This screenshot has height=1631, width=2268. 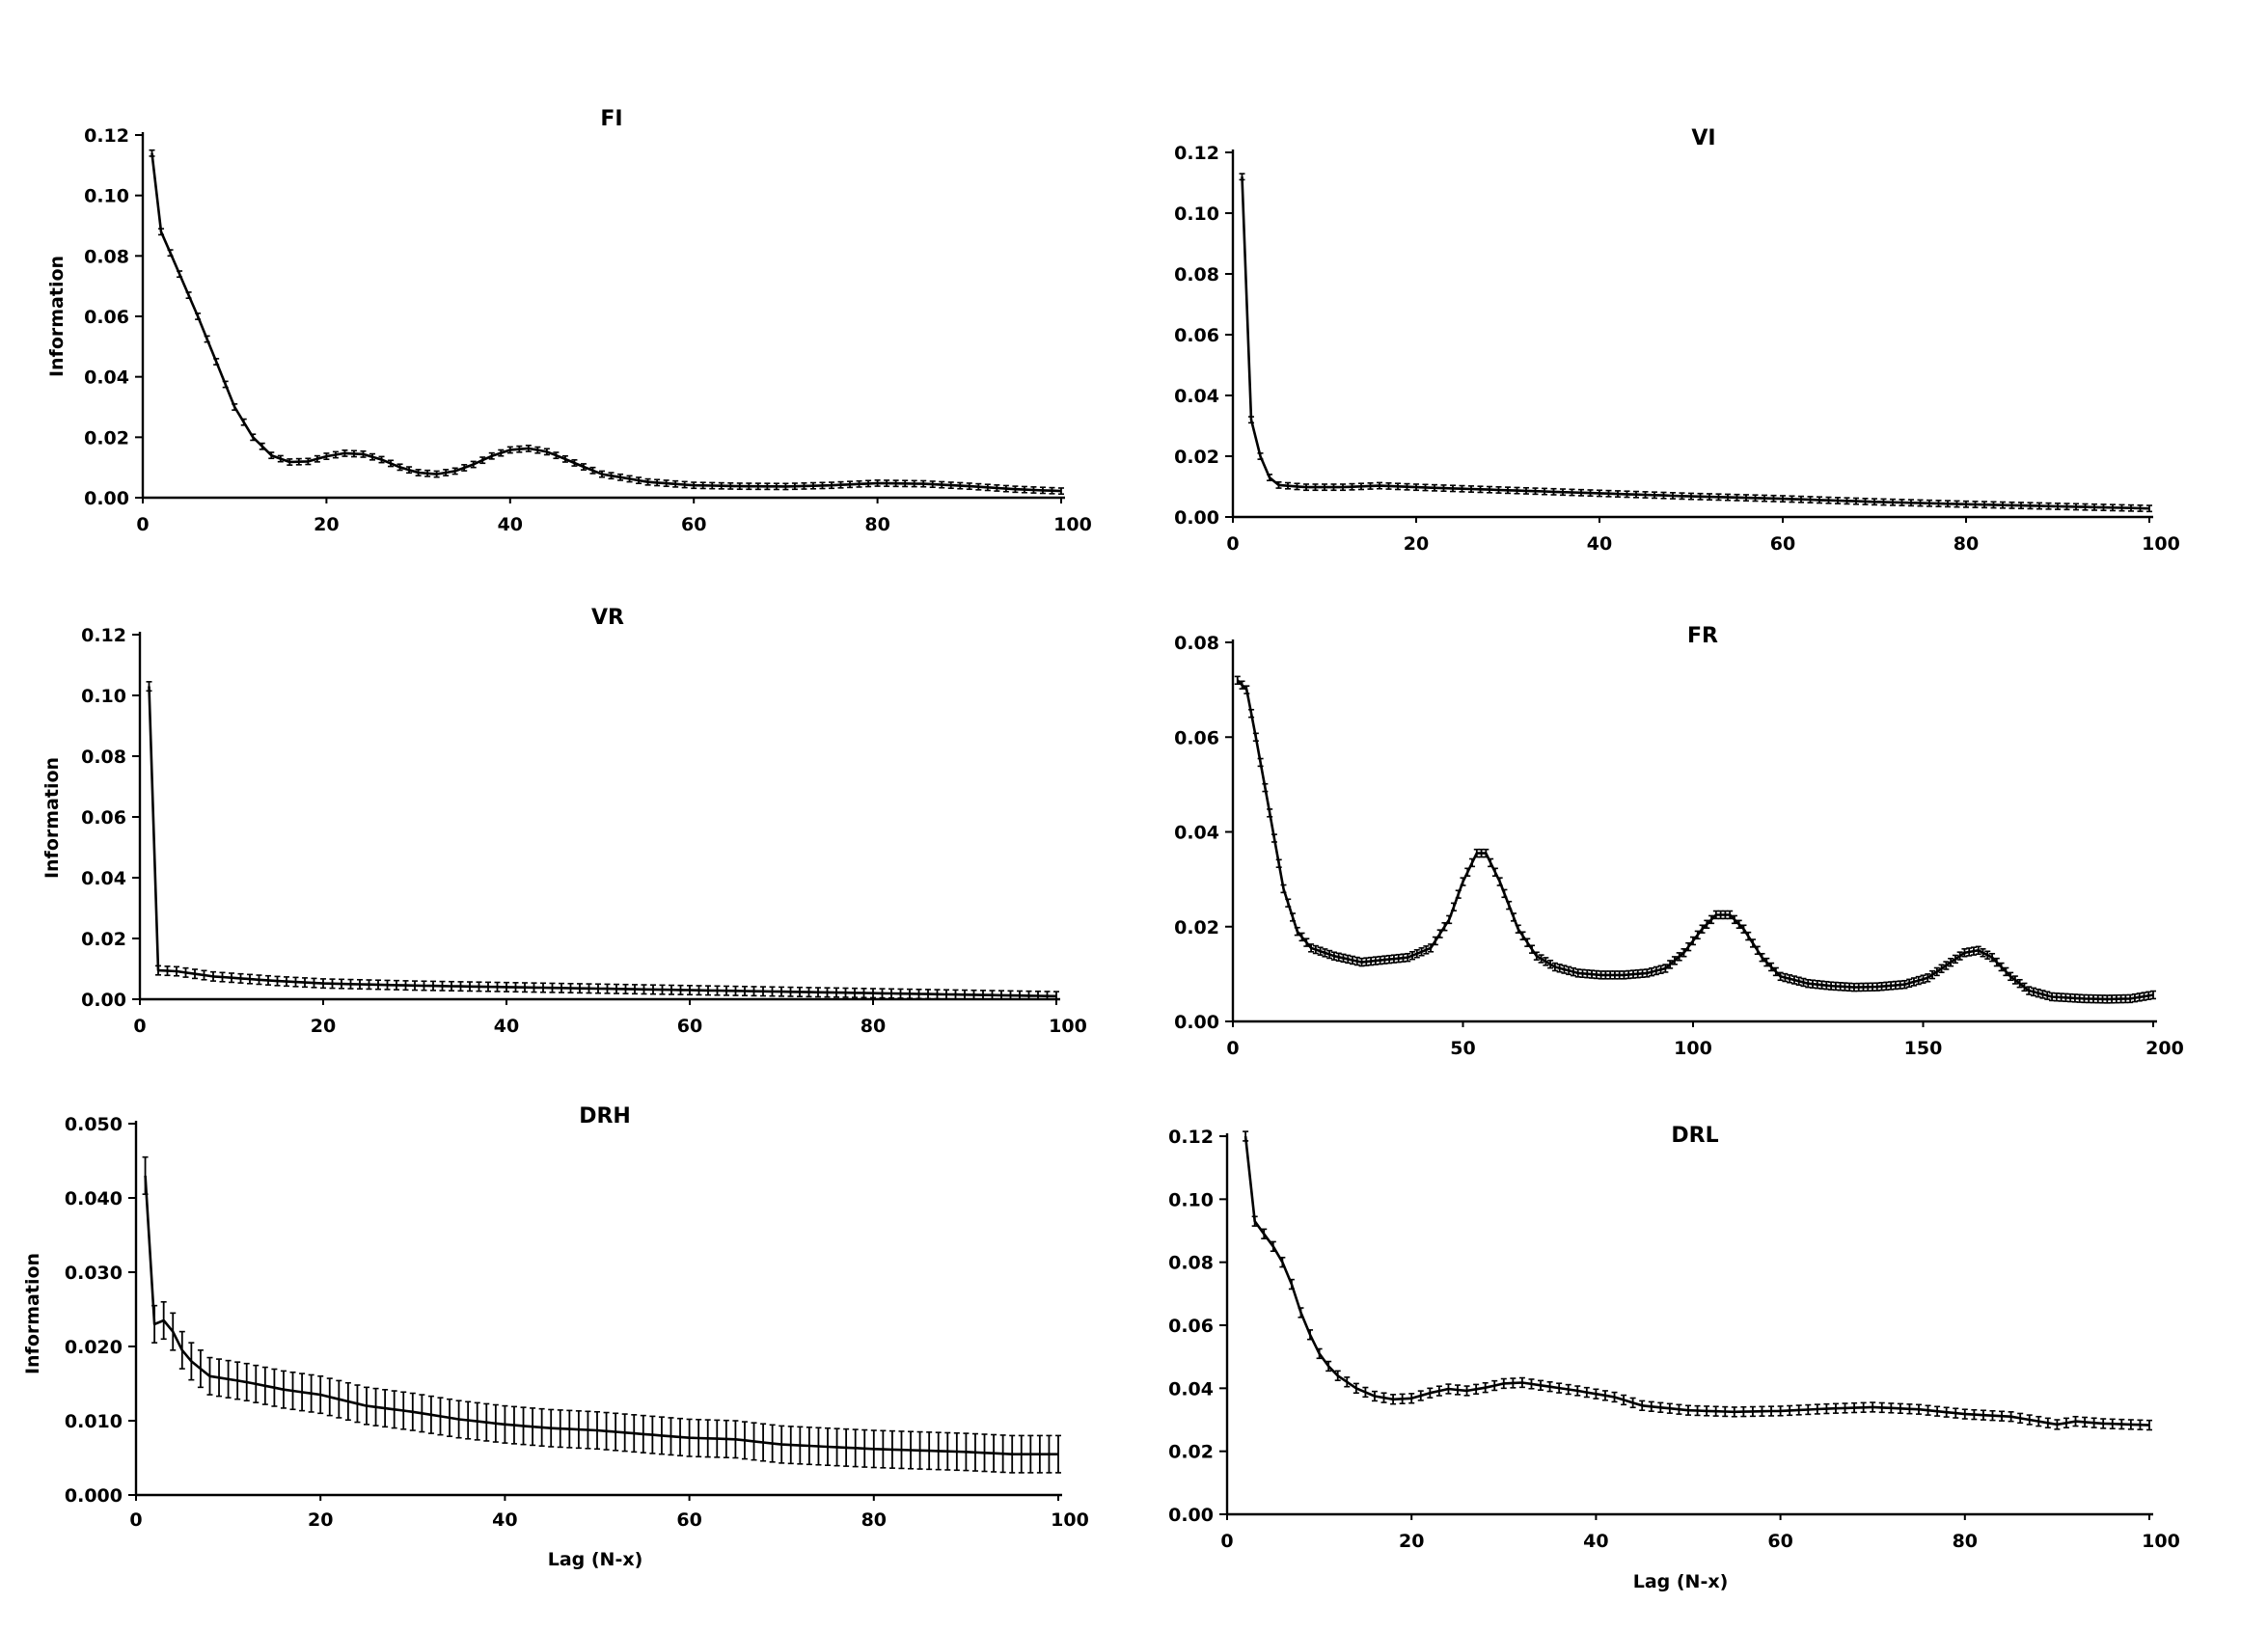 I want to click on panel-fr: FR 0.00 0.02 0.04 0.06 0.08 0 50 100 150 200, so click(x=1679, y=841).